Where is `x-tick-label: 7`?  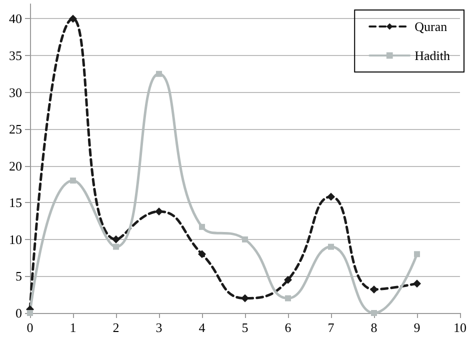
x-tick-label: 7 is located at coordinates (331, 327).